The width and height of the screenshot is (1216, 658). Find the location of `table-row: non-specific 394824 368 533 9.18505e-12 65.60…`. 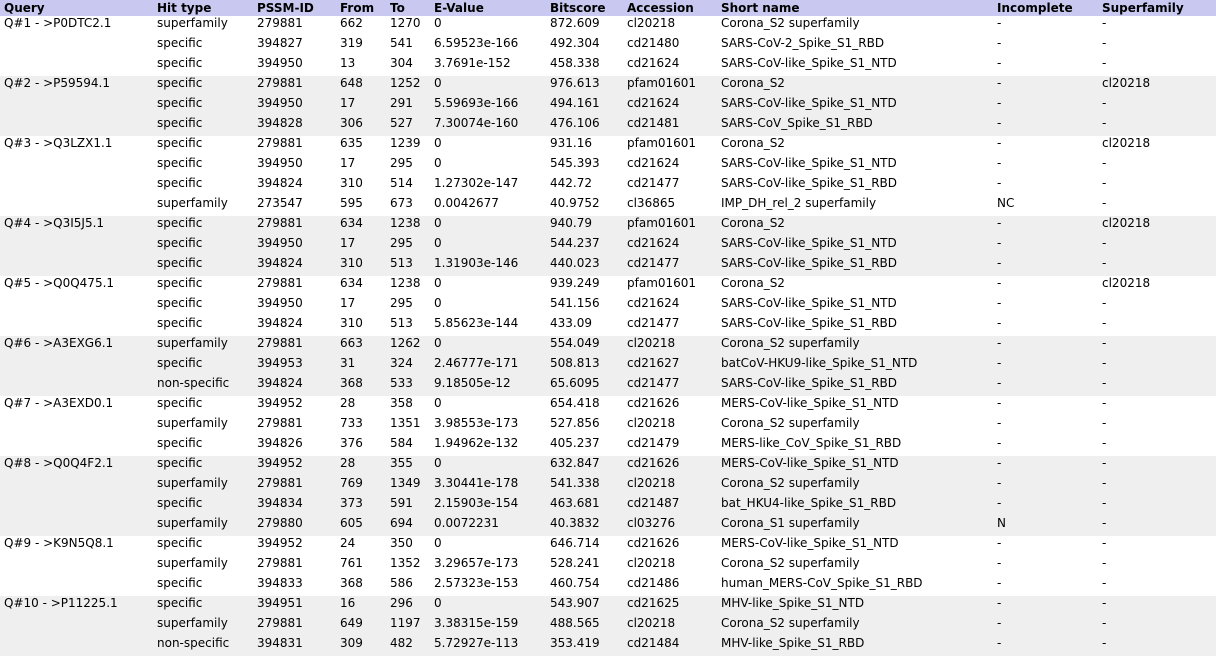

table-row: non-specific 394824 368 533 9.18505e-12 65.60… is located at coordinates (608, 386).